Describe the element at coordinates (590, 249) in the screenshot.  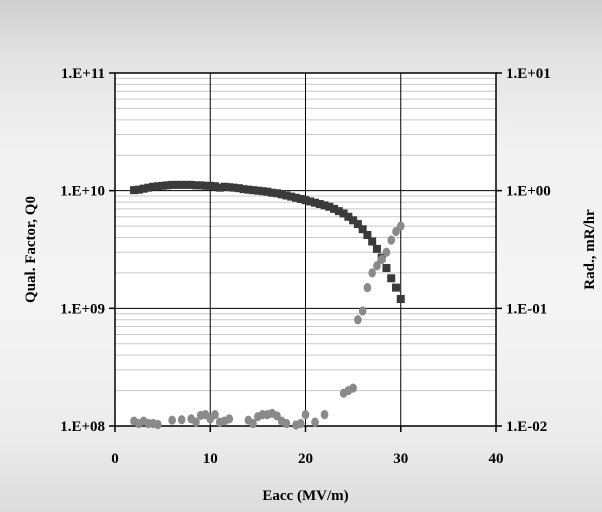
I see `y2-axis-title: Rad., mR/hr` at that location.